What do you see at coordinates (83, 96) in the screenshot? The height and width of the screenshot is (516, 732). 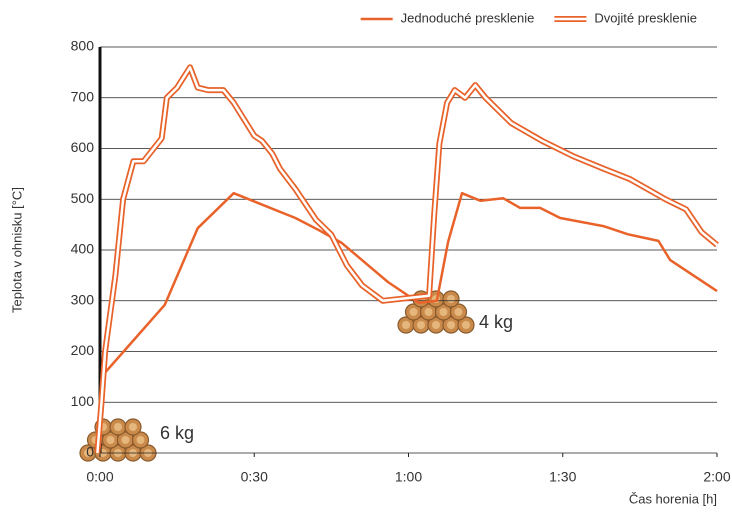 I see `y-tick-label: 700` at bounding box center [83, 96].